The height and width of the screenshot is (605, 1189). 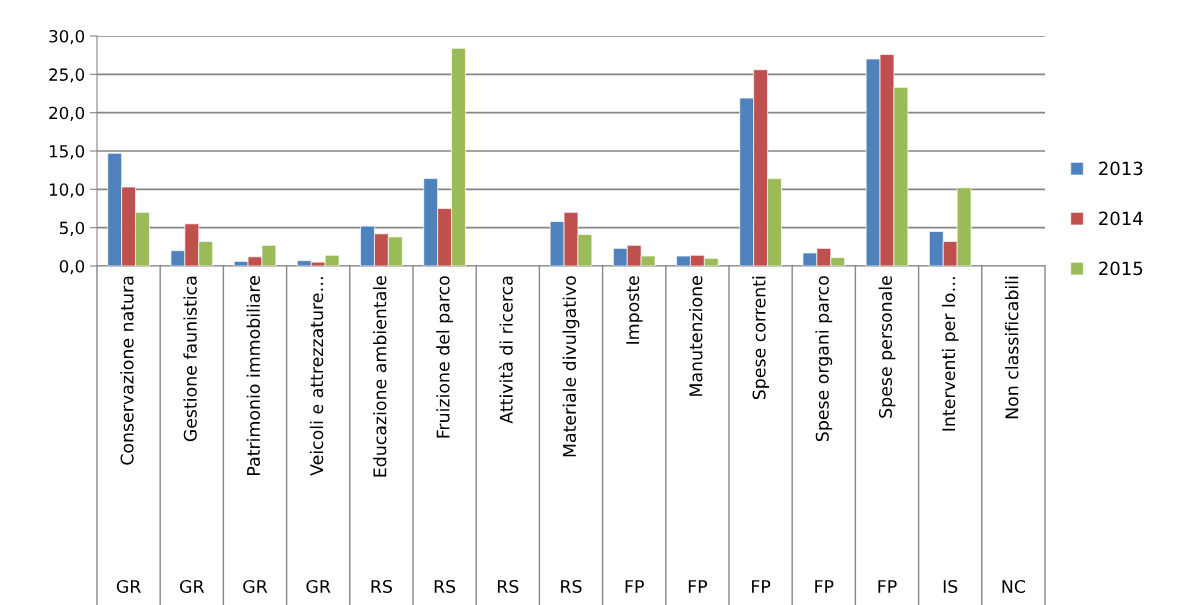 What do you see at coordinates (760, 338) in the screenshot?
I see `x-tick-label: Spese correnti` at bounding box center [760, 338].